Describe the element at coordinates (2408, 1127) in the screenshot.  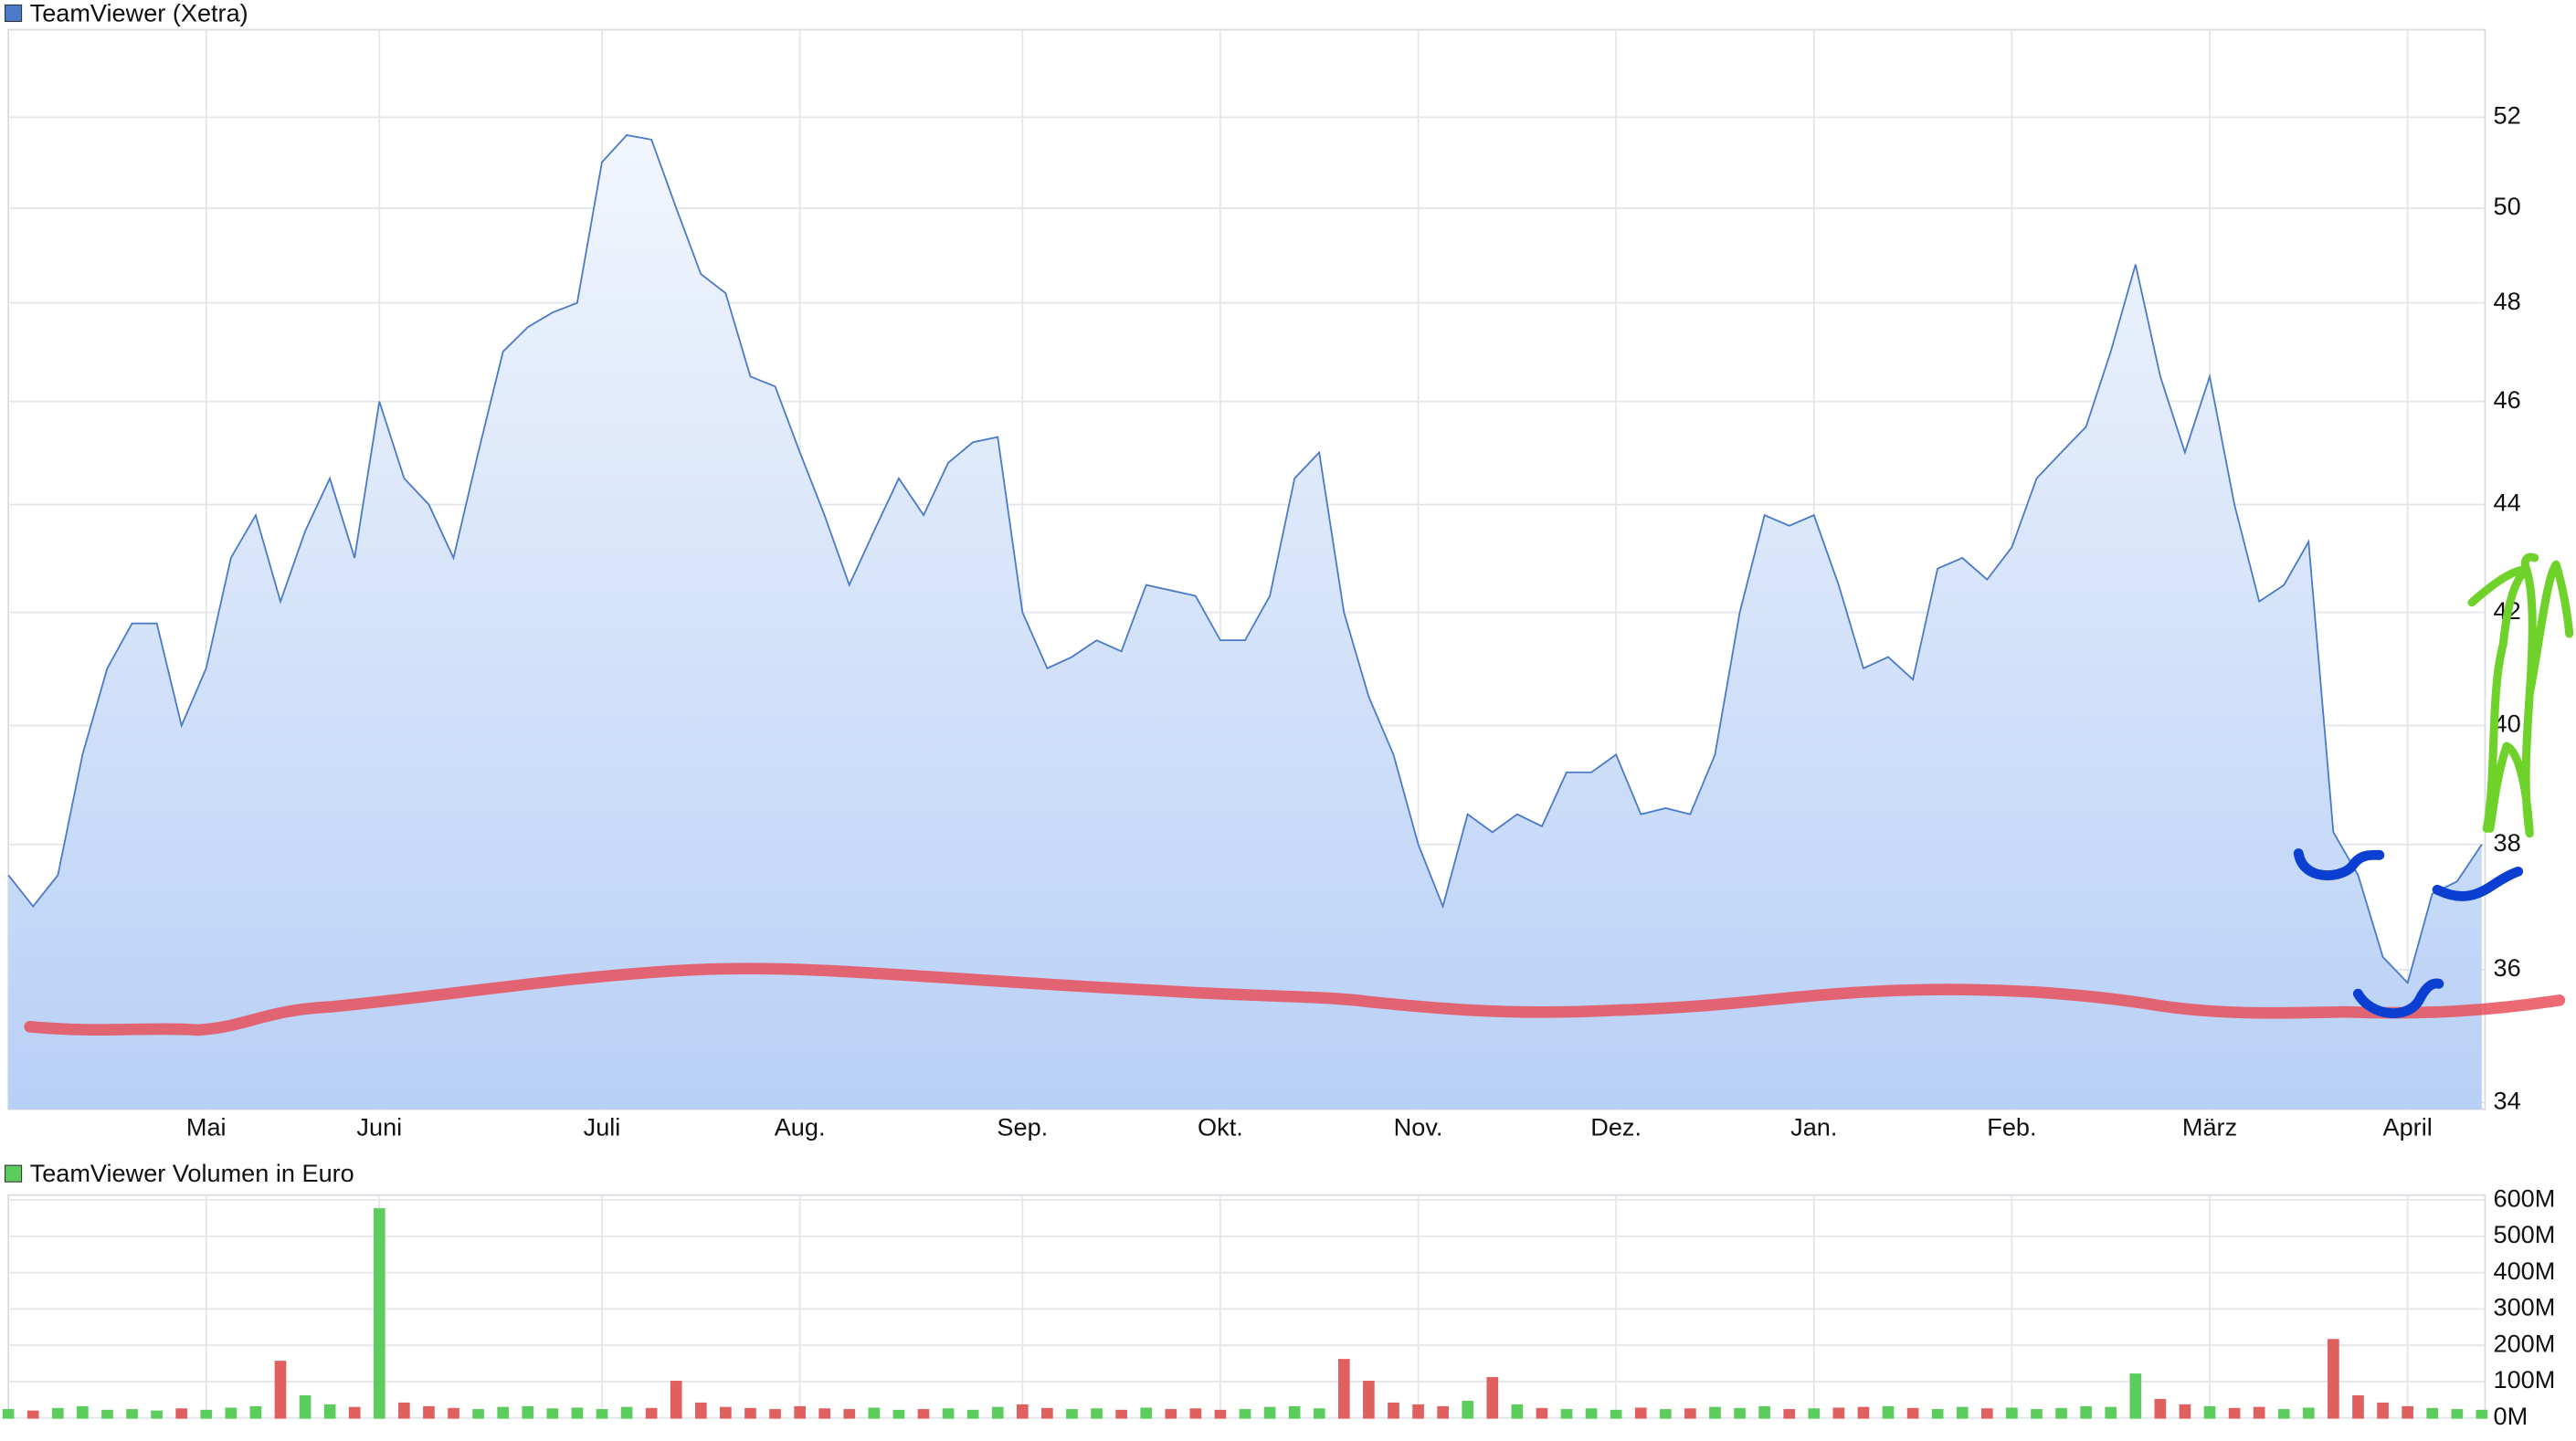
I see `x-tick-label: April` at that location.